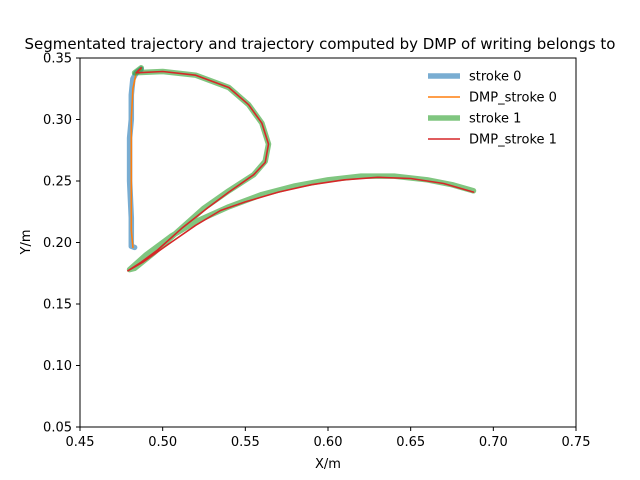 Image resolution: width=640 pixels, height=480 pixels. I want to click on legend-label: DMP_stroke 0, so click(513, 98).